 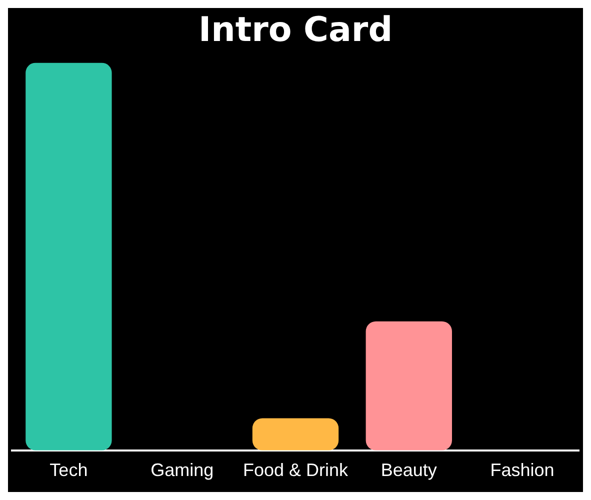 What do you see at coordinates (295, 30) in the screenshot?
I see `chart-title: Intro Card` at bounding box center [295, 30].